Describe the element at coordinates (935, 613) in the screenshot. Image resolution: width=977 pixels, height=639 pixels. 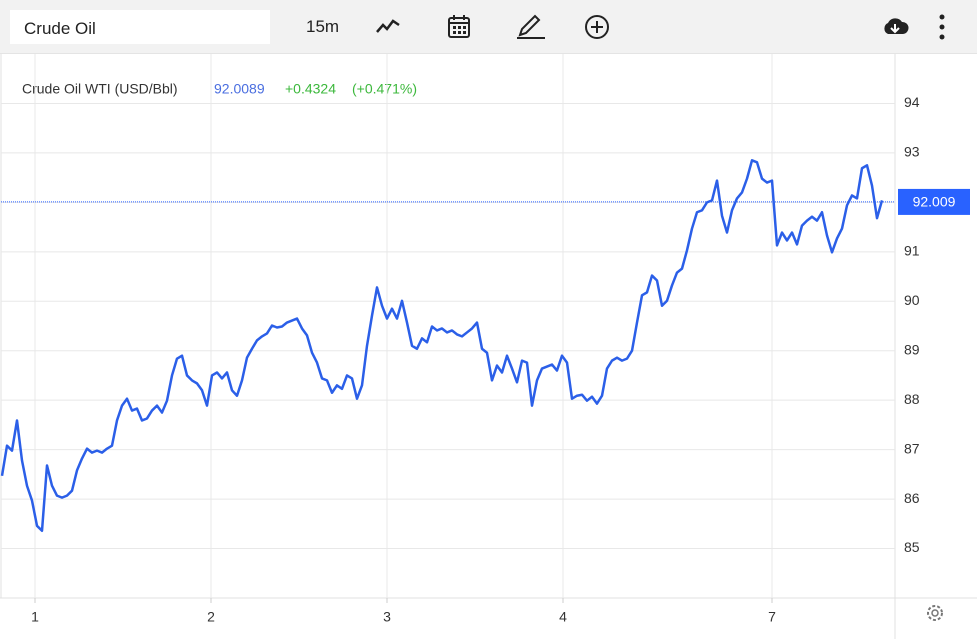
I see `settings-icon` at that location.